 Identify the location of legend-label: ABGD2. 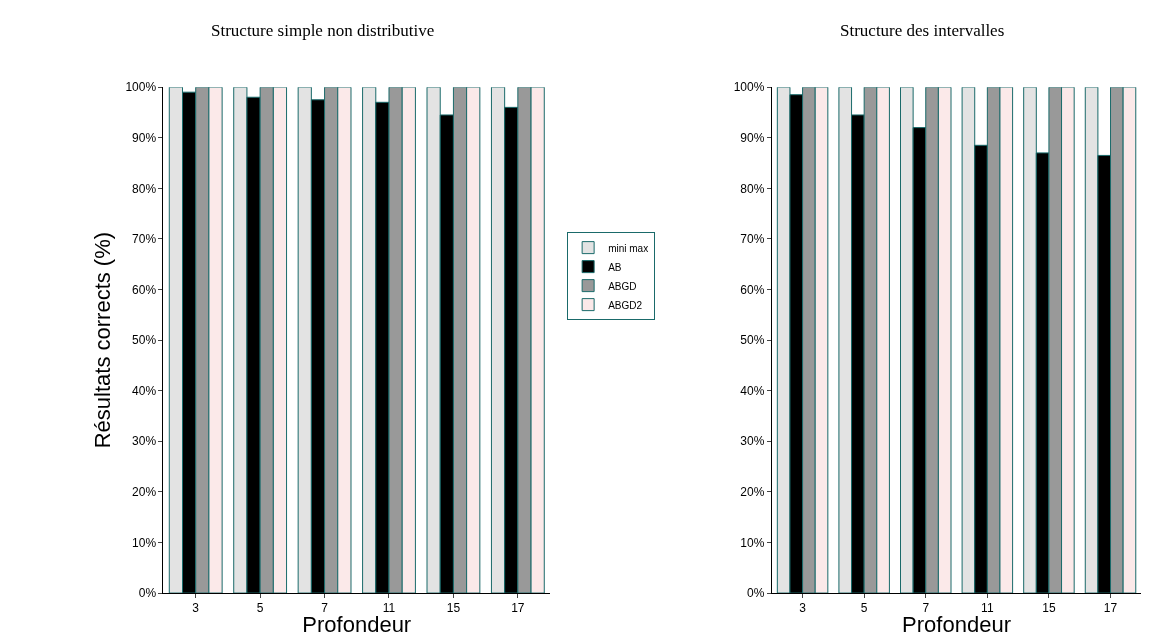
(625, 305).